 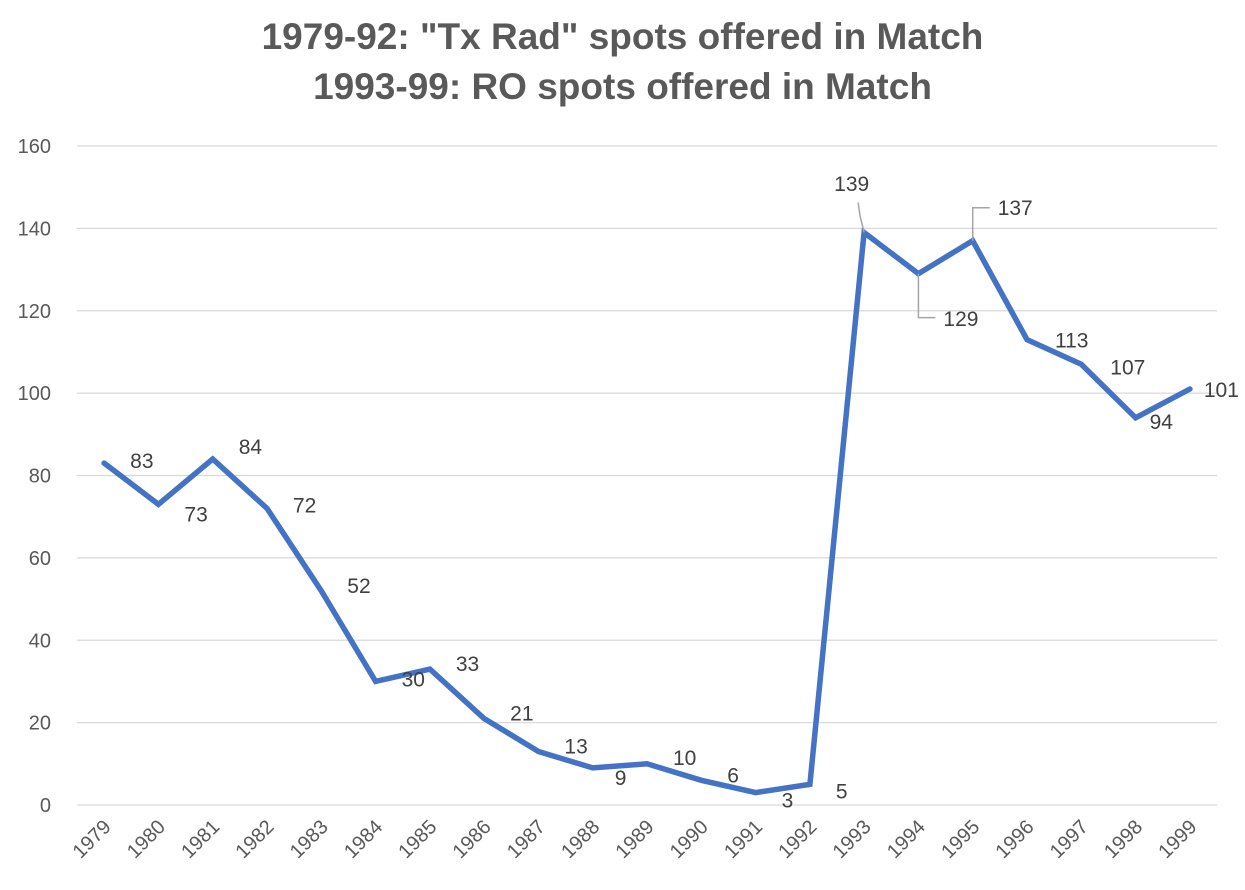 I want to click on y-tick-label-80: 80, so click(x=40, y=477).